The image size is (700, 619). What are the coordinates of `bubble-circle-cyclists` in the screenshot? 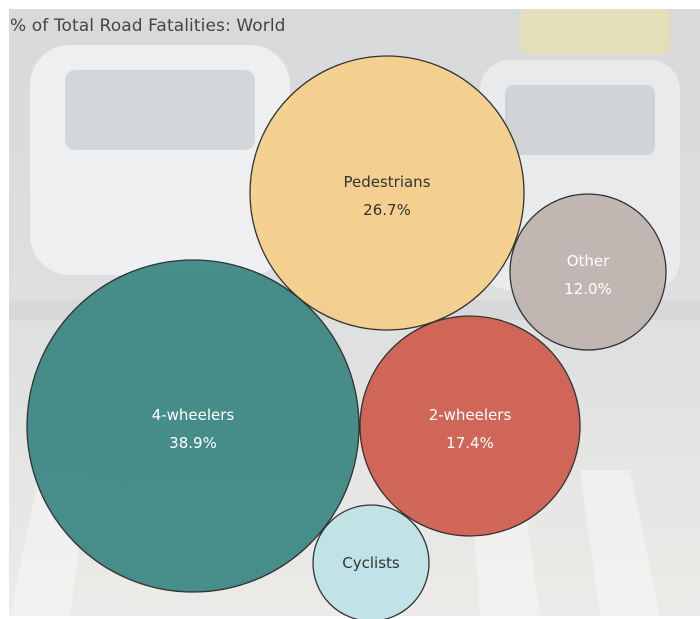 It's located at (371, 561).